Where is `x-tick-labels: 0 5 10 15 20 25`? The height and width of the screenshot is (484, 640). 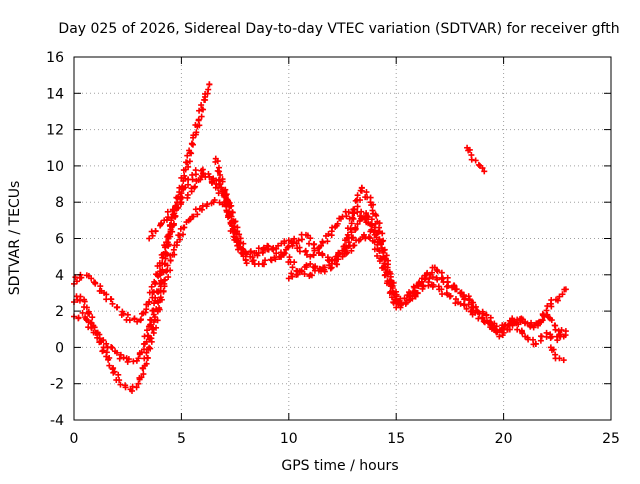
x-tick-labels: 0 5 10 15 20 25 is located at coordinates (345, 439).